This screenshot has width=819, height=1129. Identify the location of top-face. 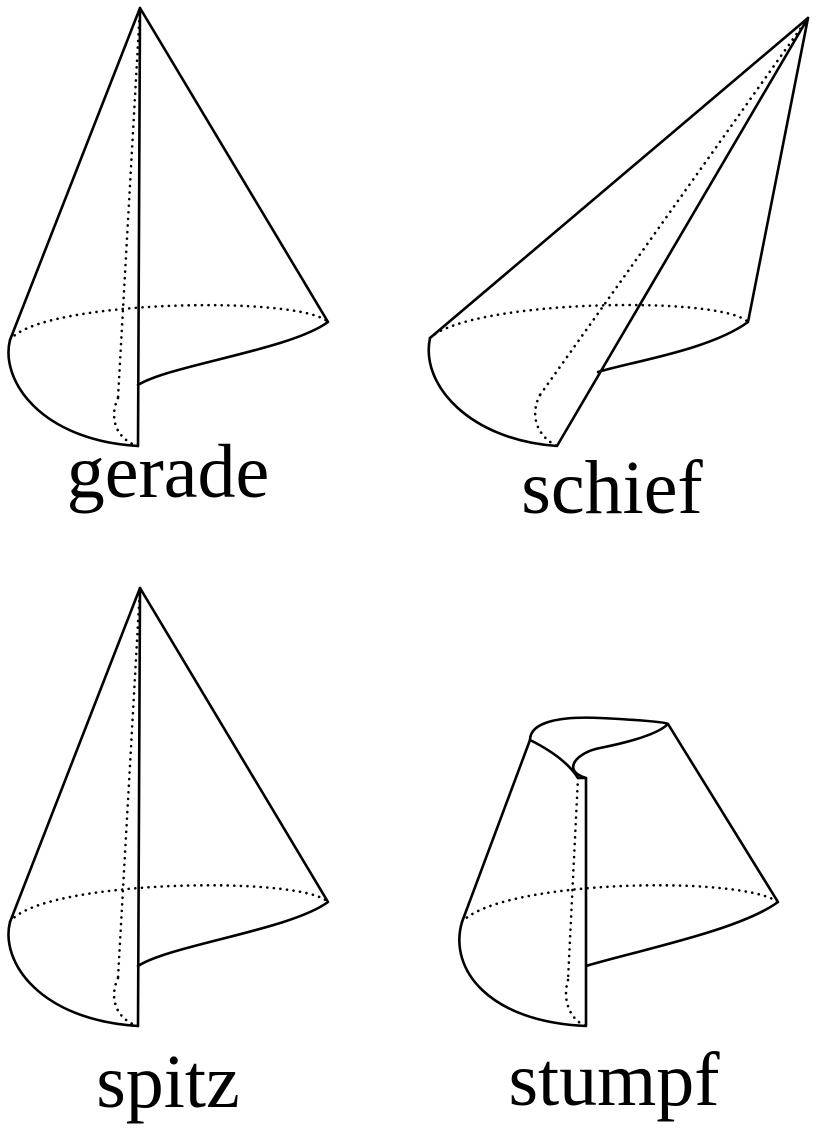
(599, 729).